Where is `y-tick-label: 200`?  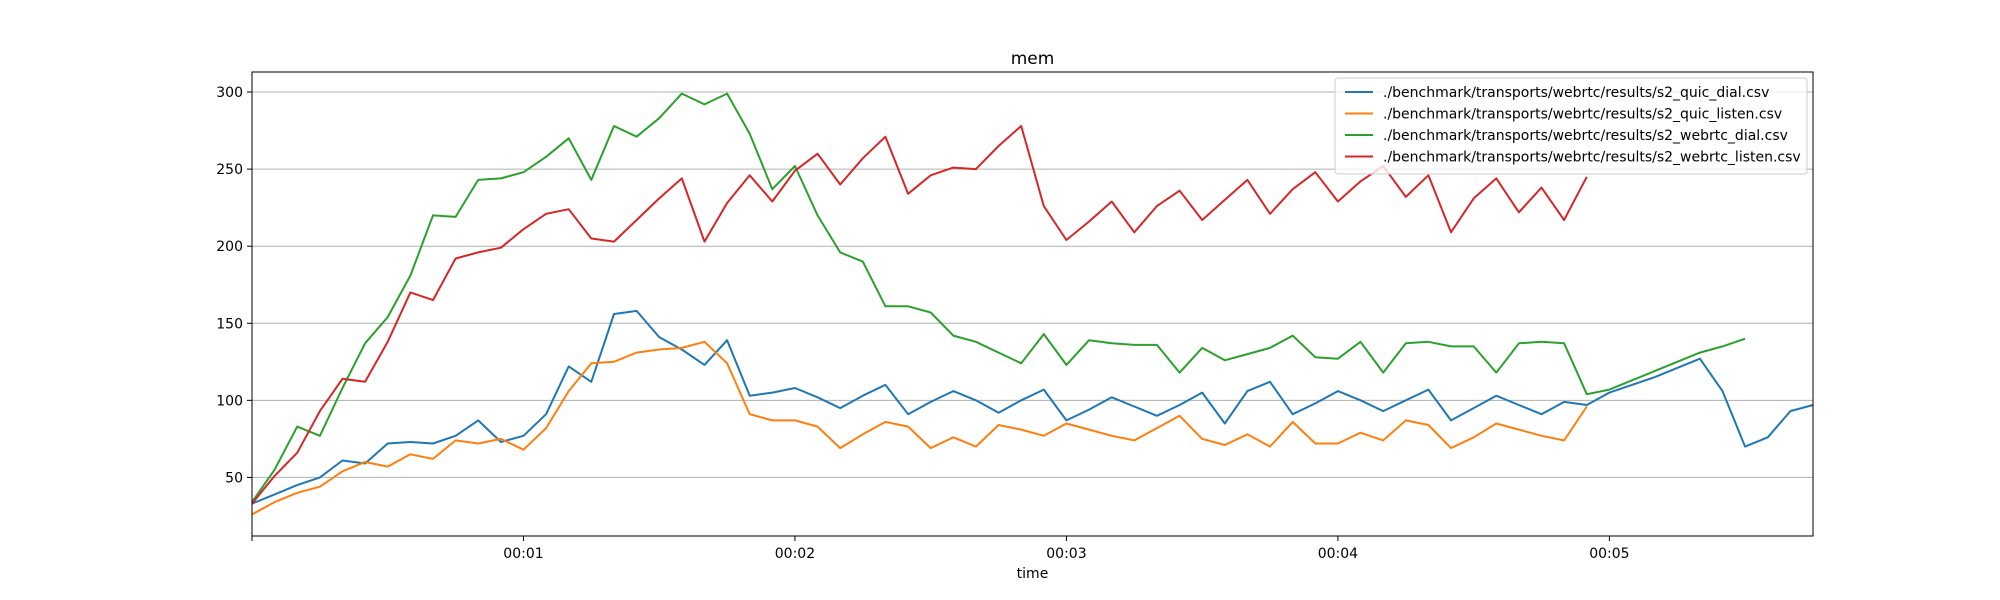 y-tick-label: 200 is located at coordinates (229, 247).